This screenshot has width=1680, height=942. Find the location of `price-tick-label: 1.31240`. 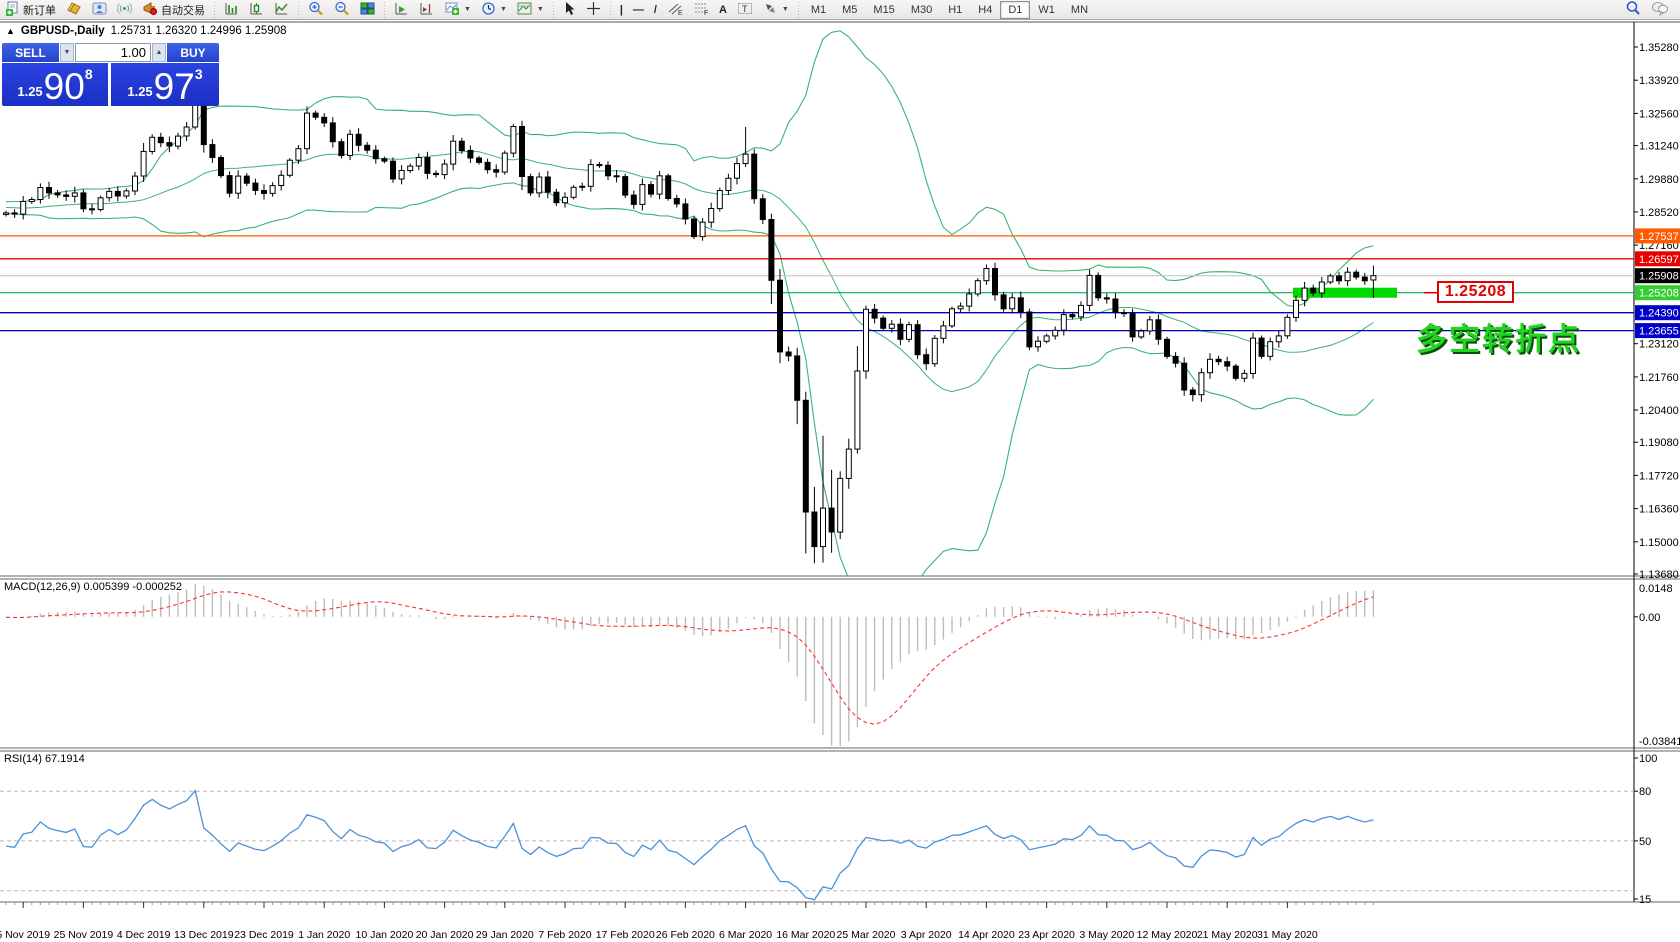

price-tick-label: 1.31240 is located at coordinates (1659, 147).